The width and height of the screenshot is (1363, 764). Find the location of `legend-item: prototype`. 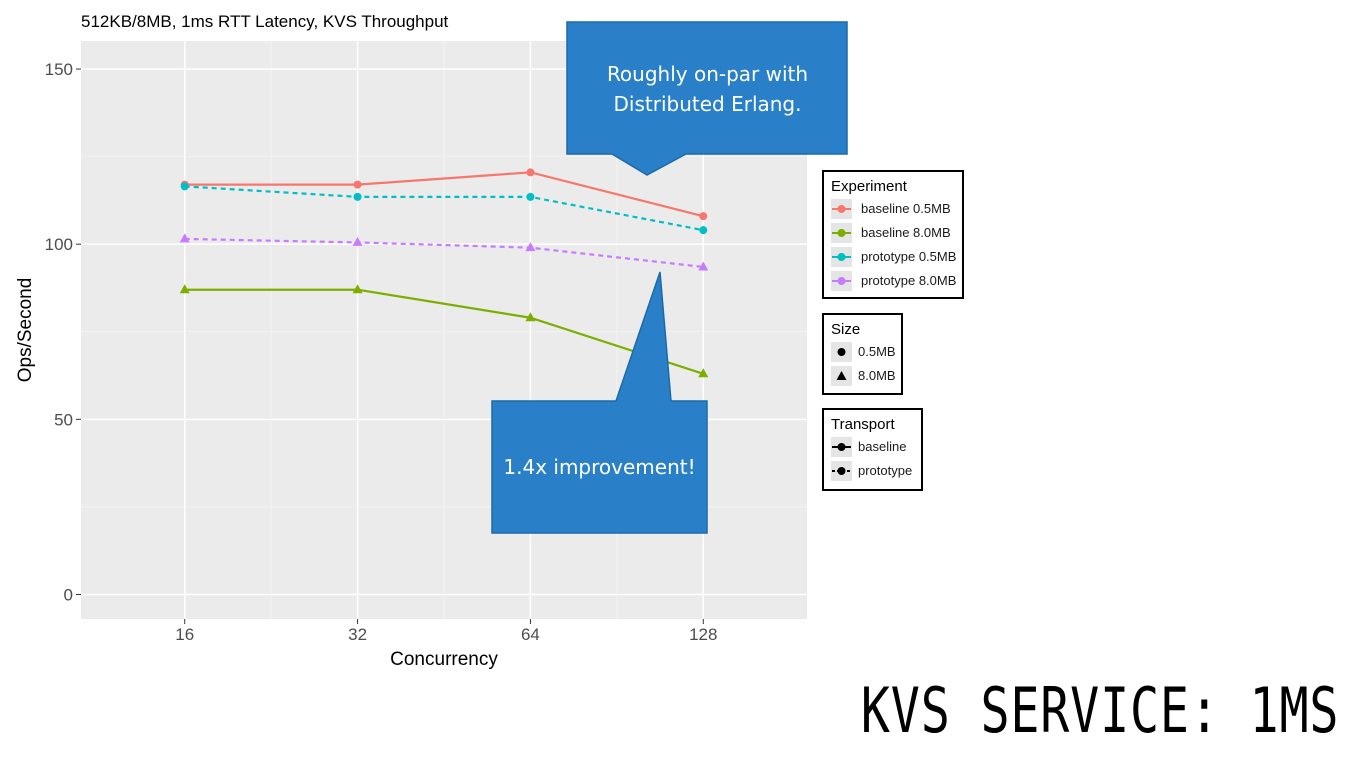

legend-item: prototype is located at coordinates (872, 471).